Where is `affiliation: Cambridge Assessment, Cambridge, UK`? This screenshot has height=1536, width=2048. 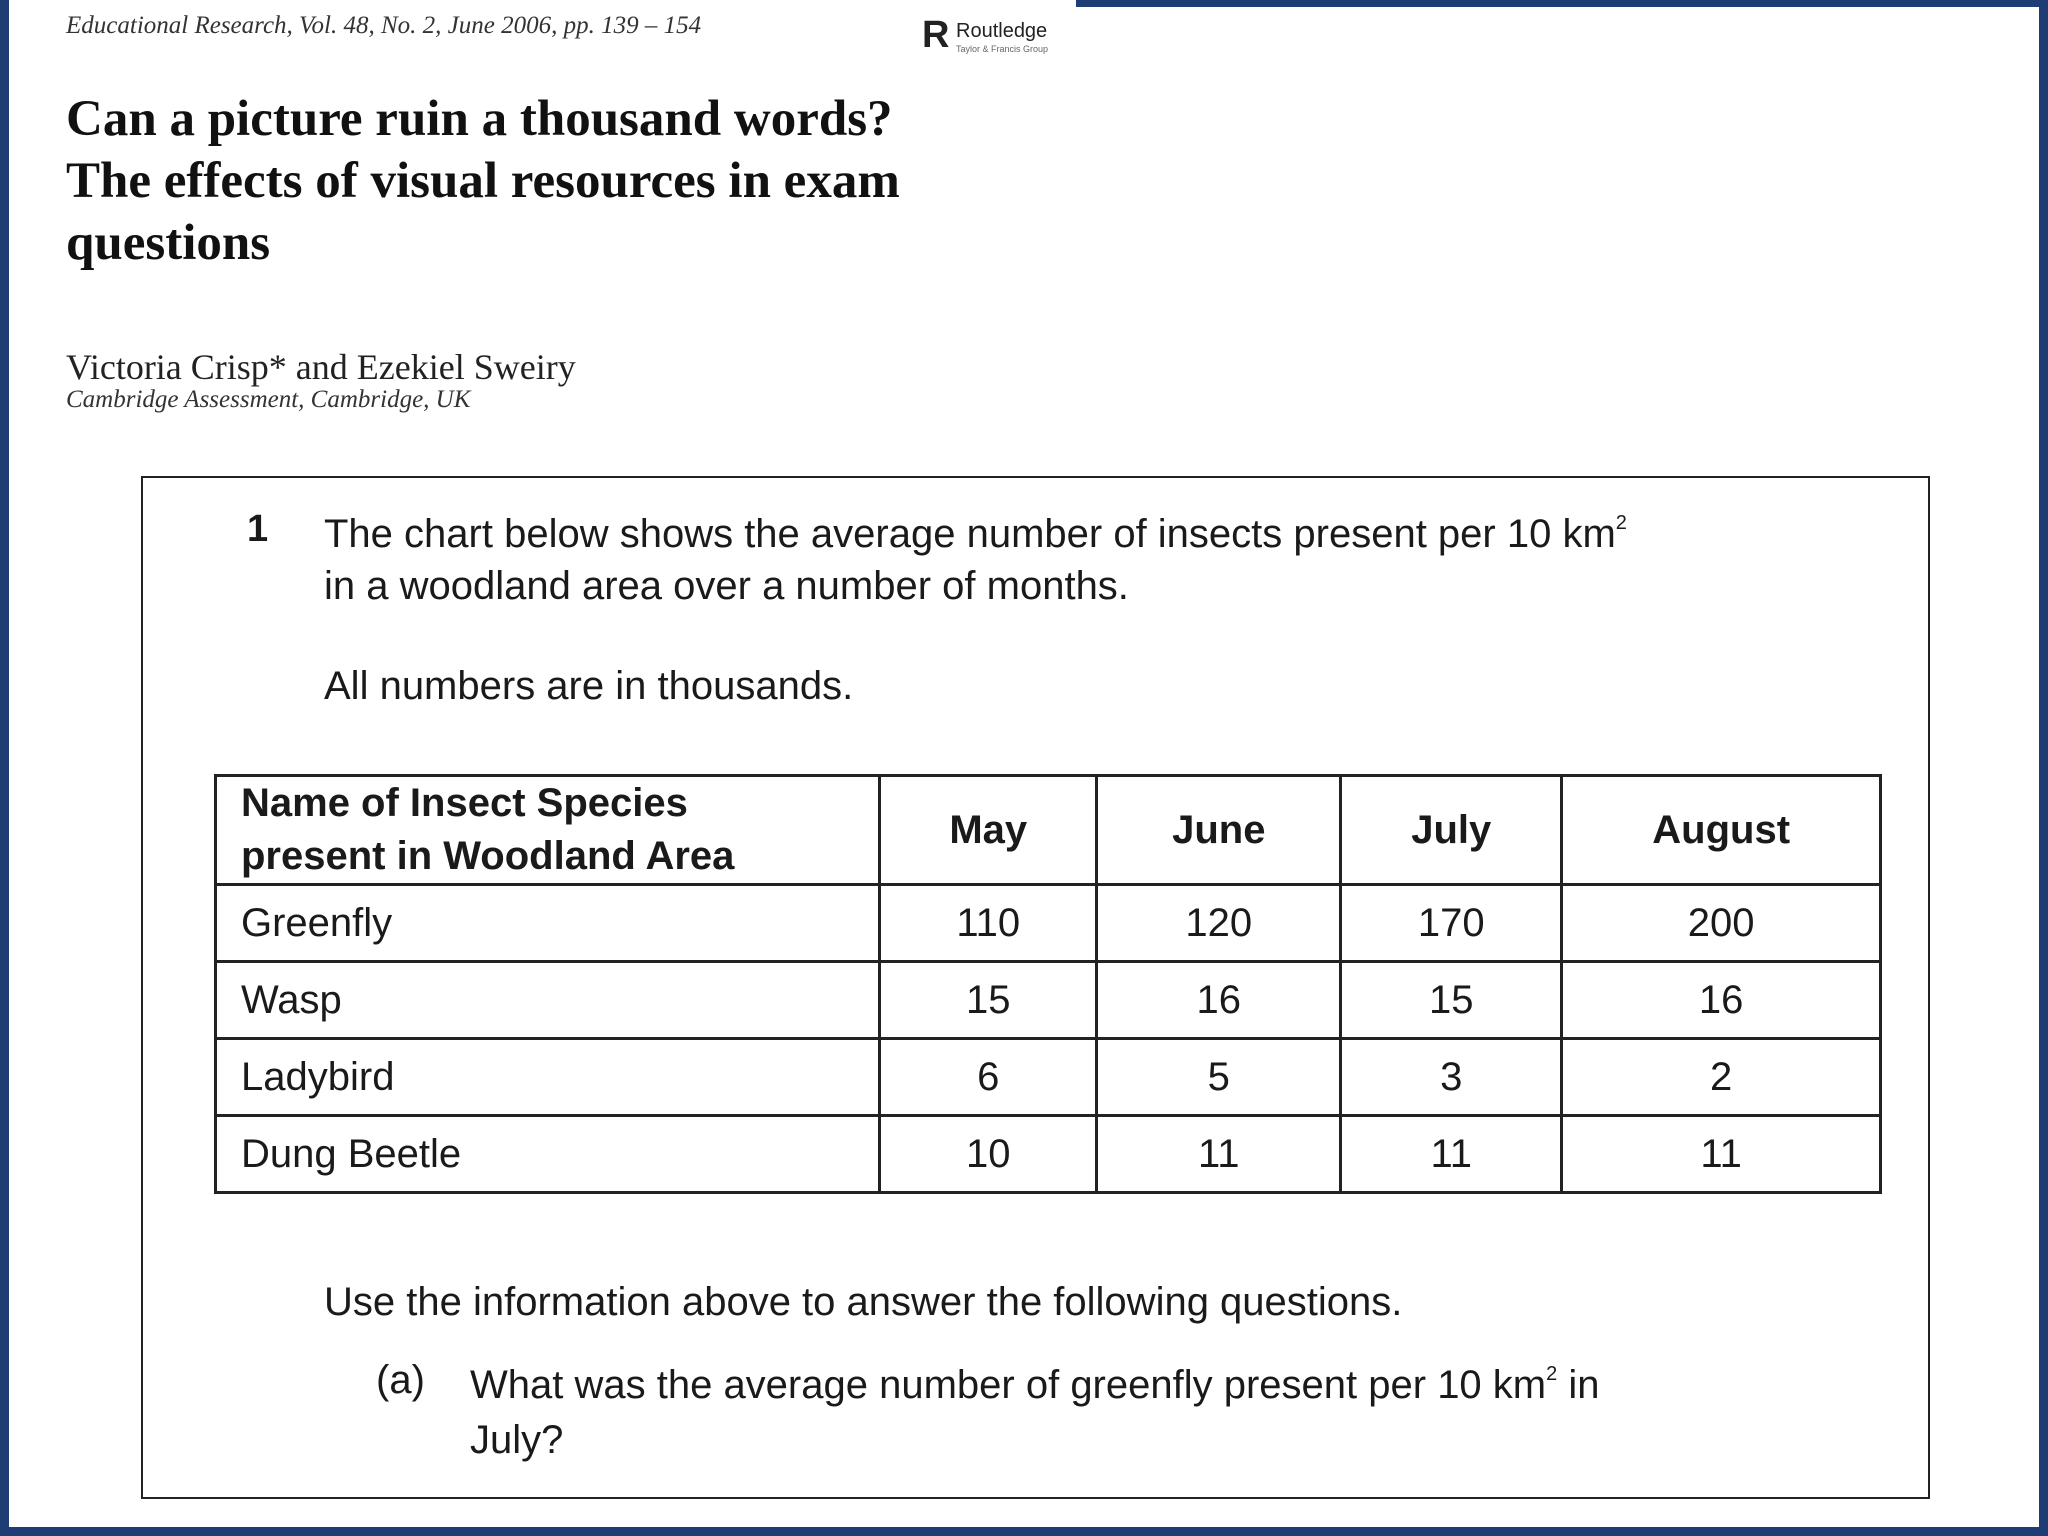 affiliation: Cambridge Assessment, Cambridge, UK is located at coordinates (268, 399).